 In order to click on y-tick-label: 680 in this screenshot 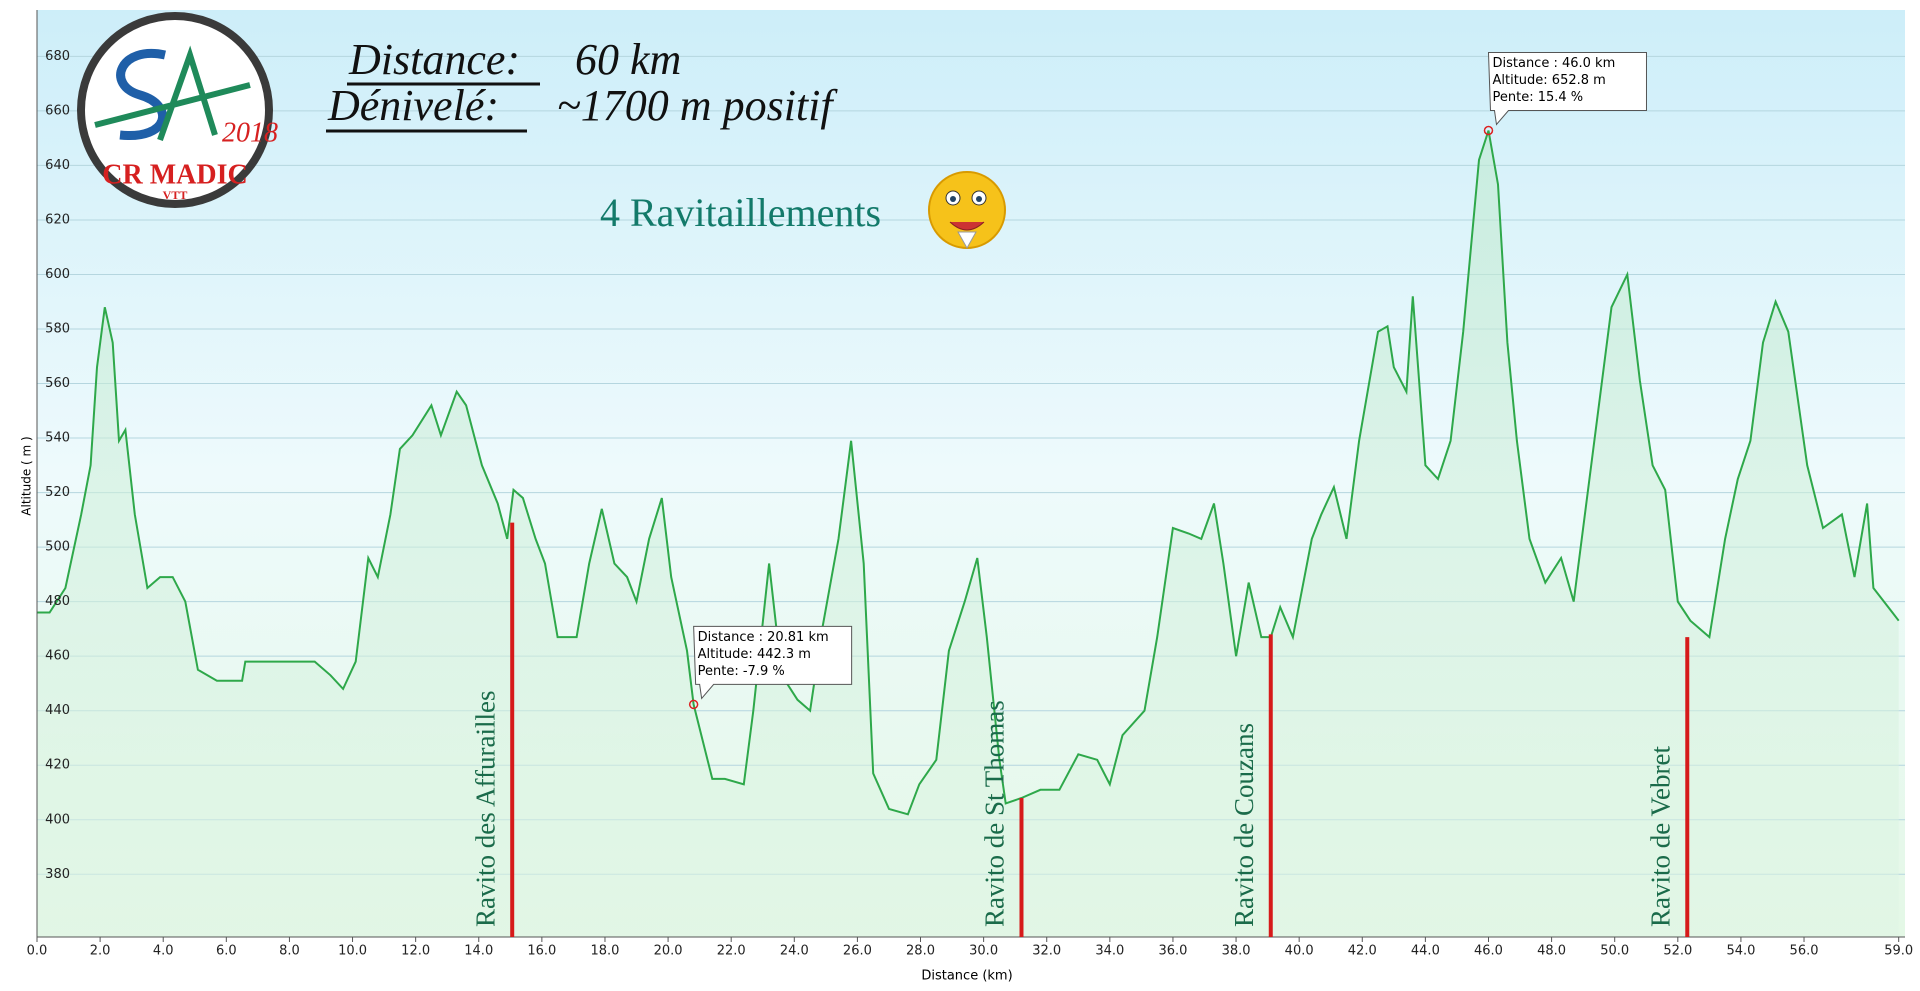, I will do `click(57, 56)`.